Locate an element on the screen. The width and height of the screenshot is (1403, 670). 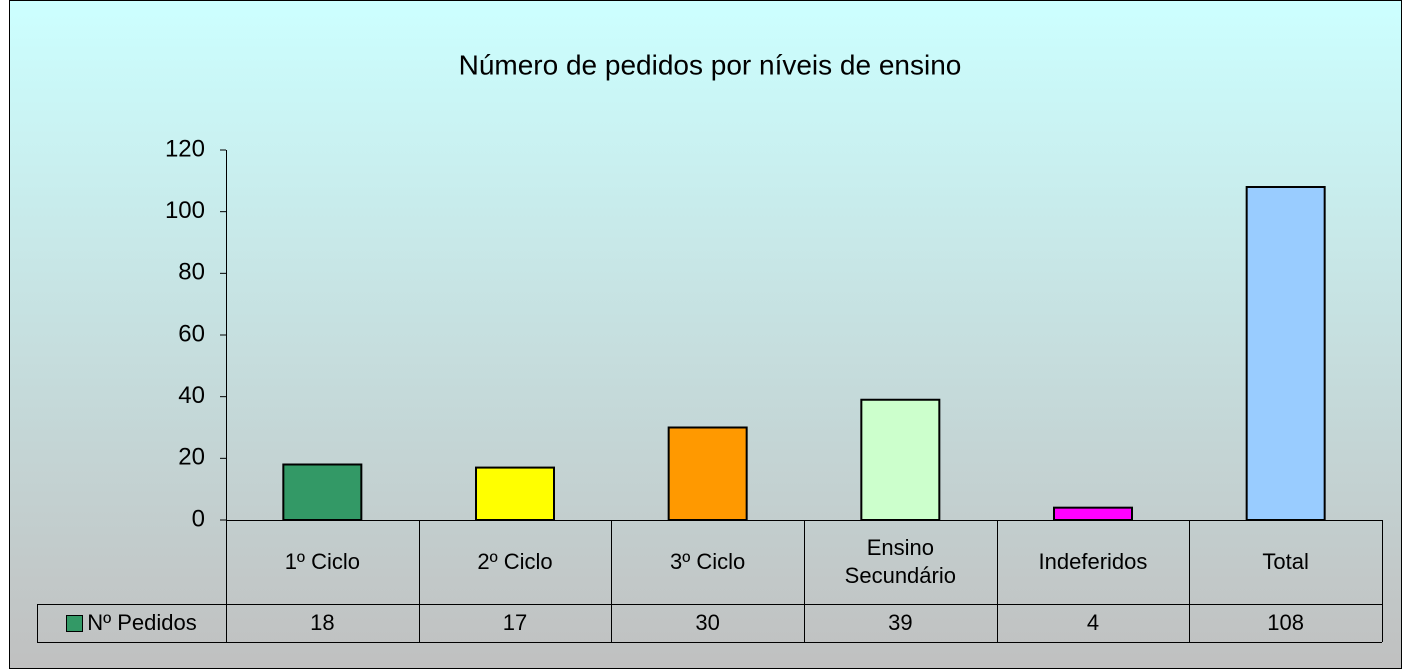
x-tick-label-text: Total is located at coordinates (1285, 561).